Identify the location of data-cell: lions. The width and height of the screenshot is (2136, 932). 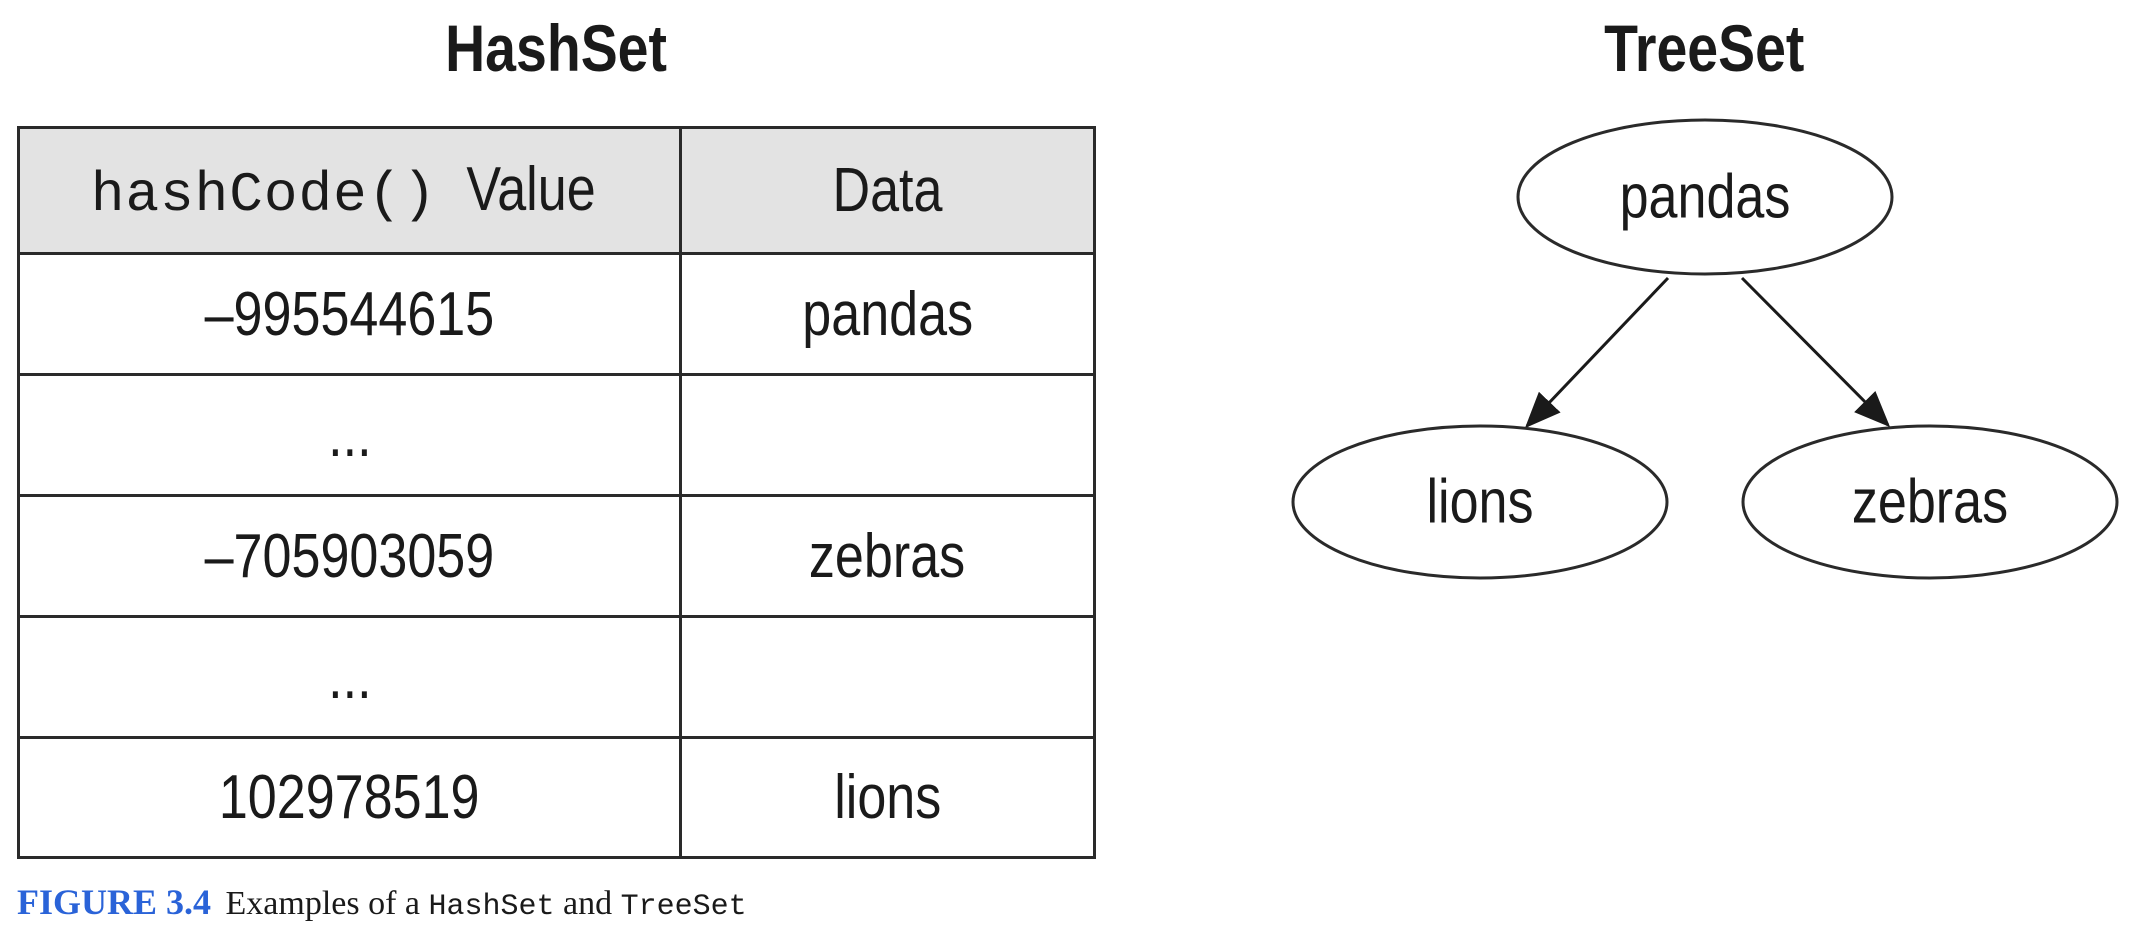
(887, 797).